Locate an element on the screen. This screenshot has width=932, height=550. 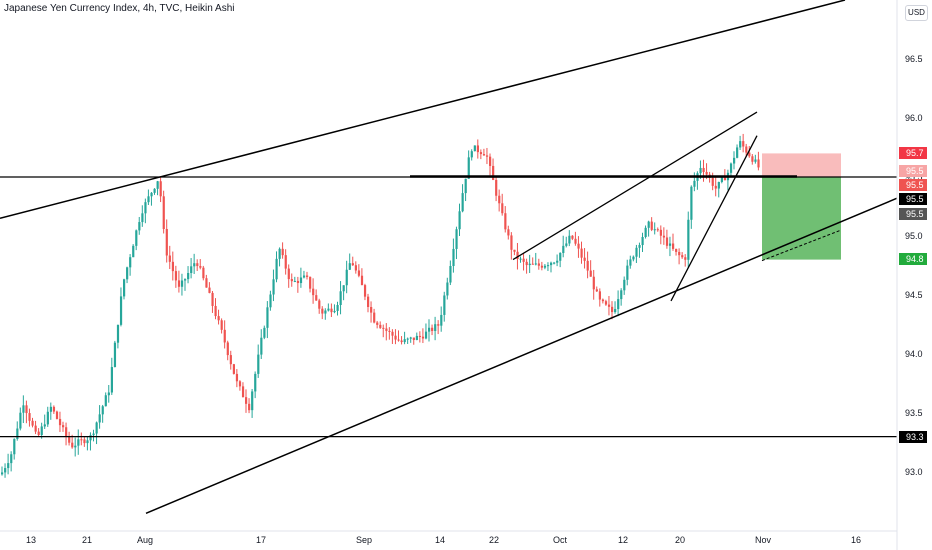
price-badges: 95.7 95.5 95.5 95.5 95.5 94.8 93.3 is located at coordinates (913, 295).